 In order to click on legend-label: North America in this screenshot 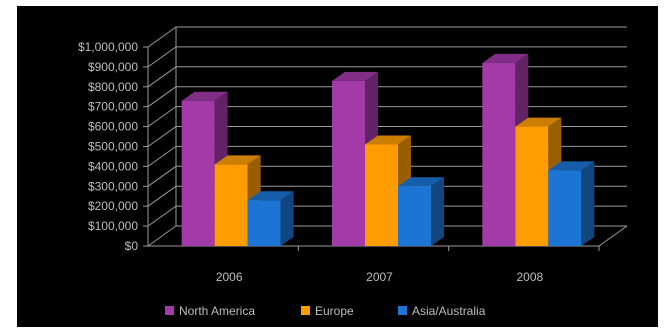, I will do `click(217, 311)`.